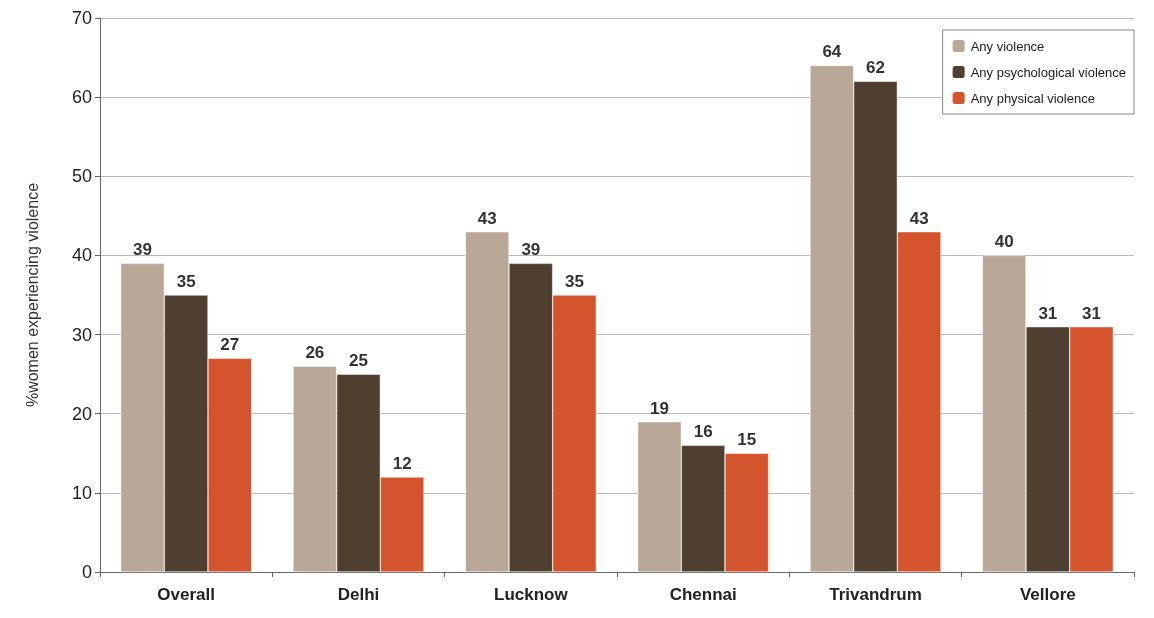 The image size is (1154, 618). Describe the element at coordinates (659, 408) in the screenshot. I see `data-label: 19` at that location.